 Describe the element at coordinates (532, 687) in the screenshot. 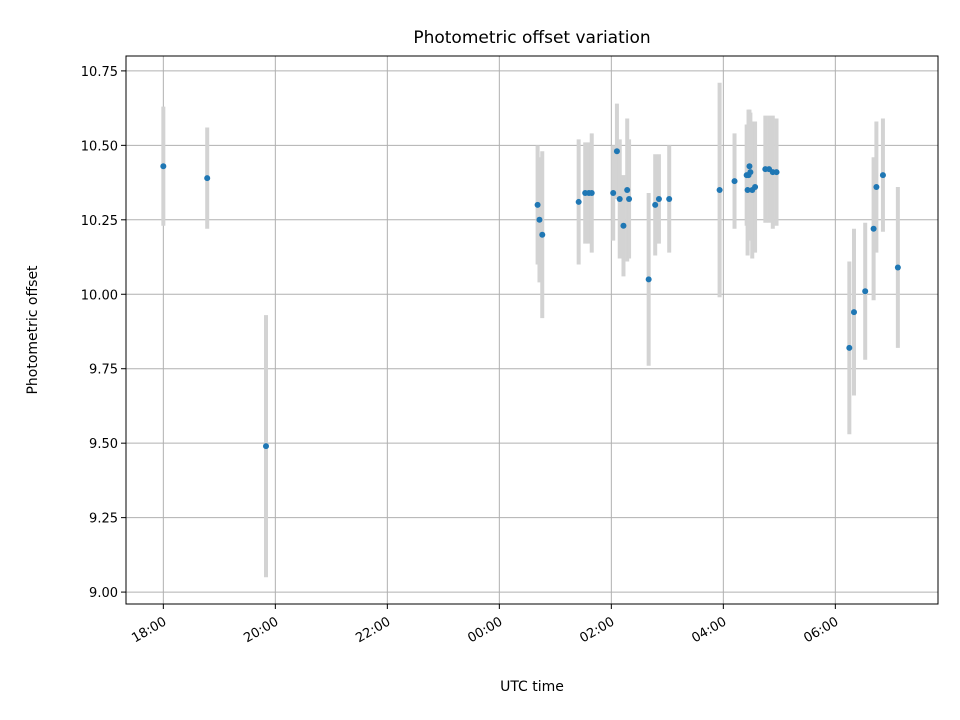

I see `x-axis-label: UTC time` at that location.